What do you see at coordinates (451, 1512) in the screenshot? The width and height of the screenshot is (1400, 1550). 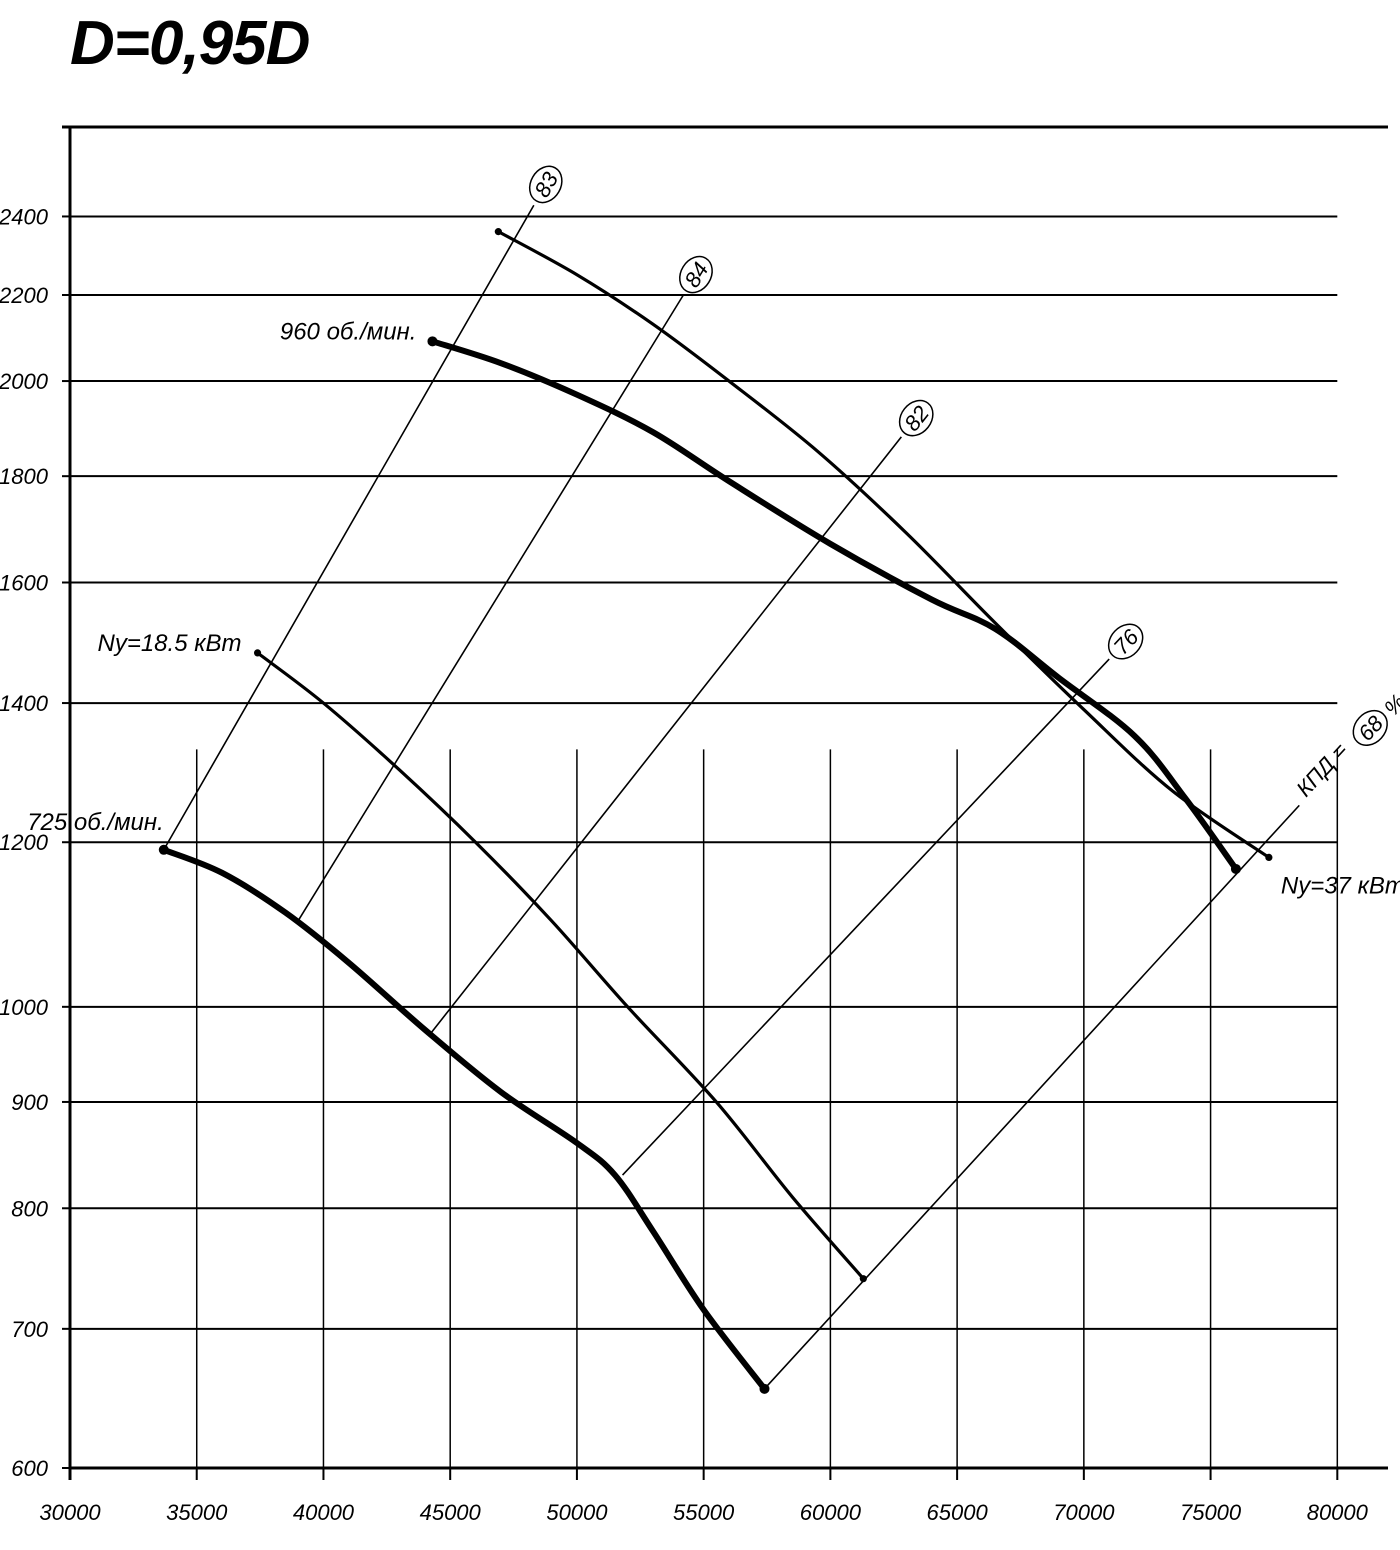 I see `x-tick-label: 45000` at bounding box center [451, 1512].